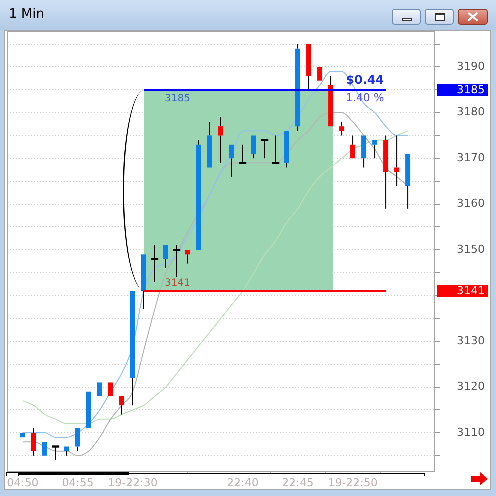  I want to click on chart-title: 1 Min, so click(26, 15).